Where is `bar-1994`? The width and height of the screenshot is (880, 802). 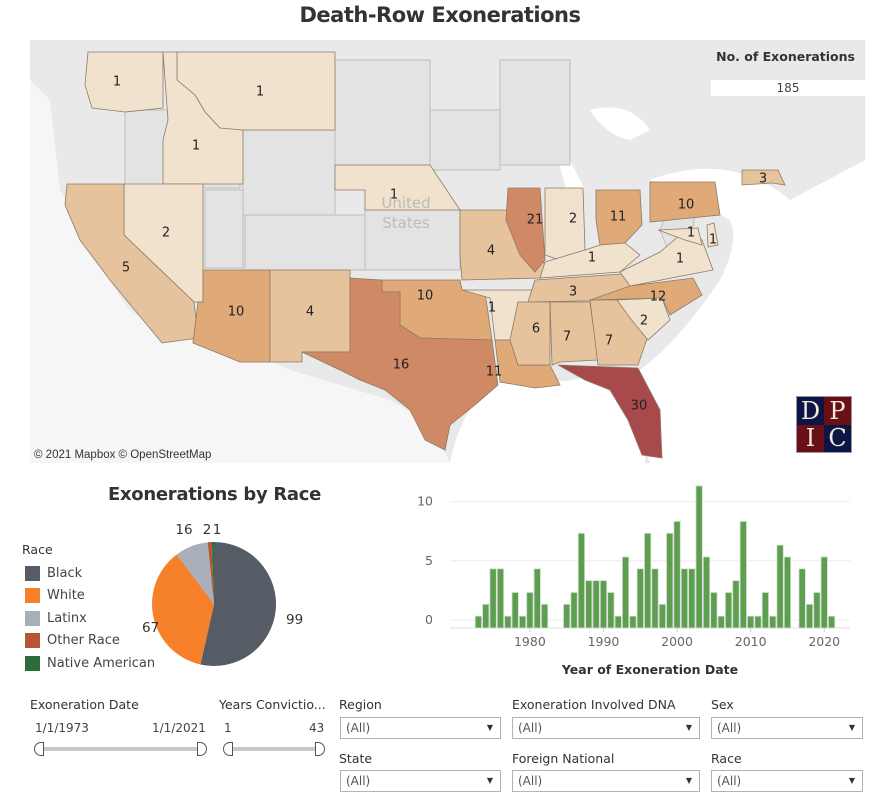
bar-1994 is located at coordinates (633, 622).